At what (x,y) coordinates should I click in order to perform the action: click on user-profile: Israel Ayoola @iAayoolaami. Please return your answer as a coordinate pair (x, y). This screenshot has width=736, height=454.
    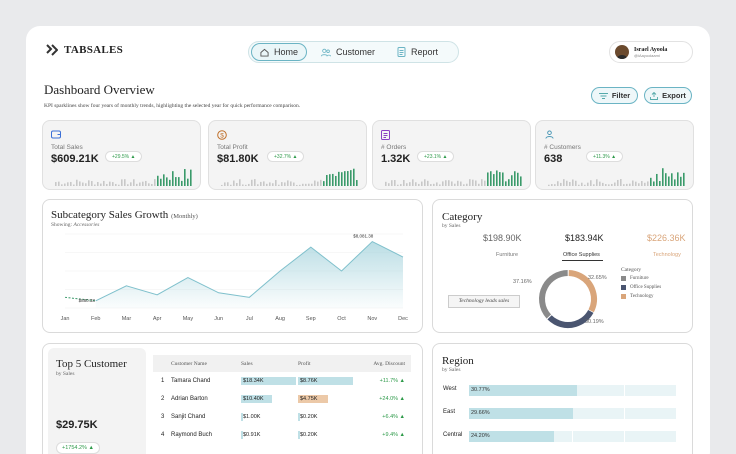
    Looking at the image, I should click on (651, 52).